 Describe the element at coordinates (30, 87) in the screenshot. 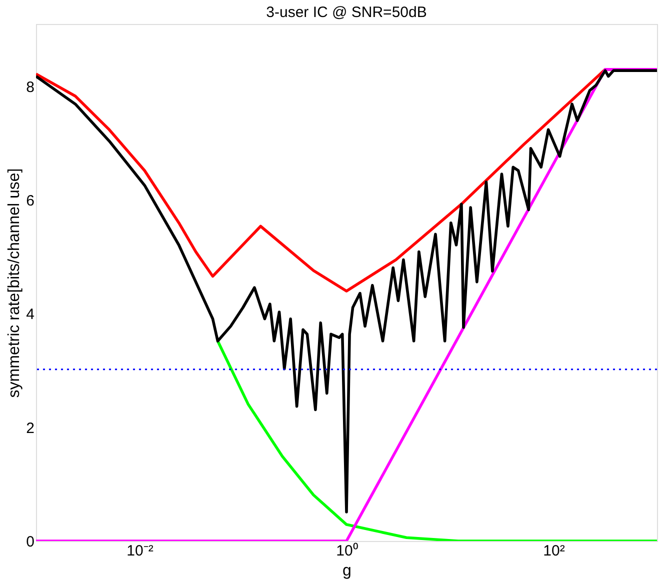

I see `y-tick-label: 8` at that location.